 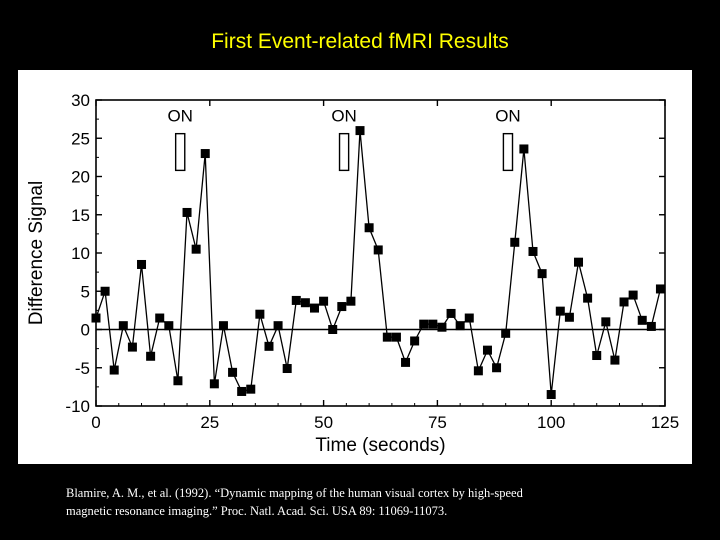 I want to click on y-tick-label: 15, so click(x=80, y=215).